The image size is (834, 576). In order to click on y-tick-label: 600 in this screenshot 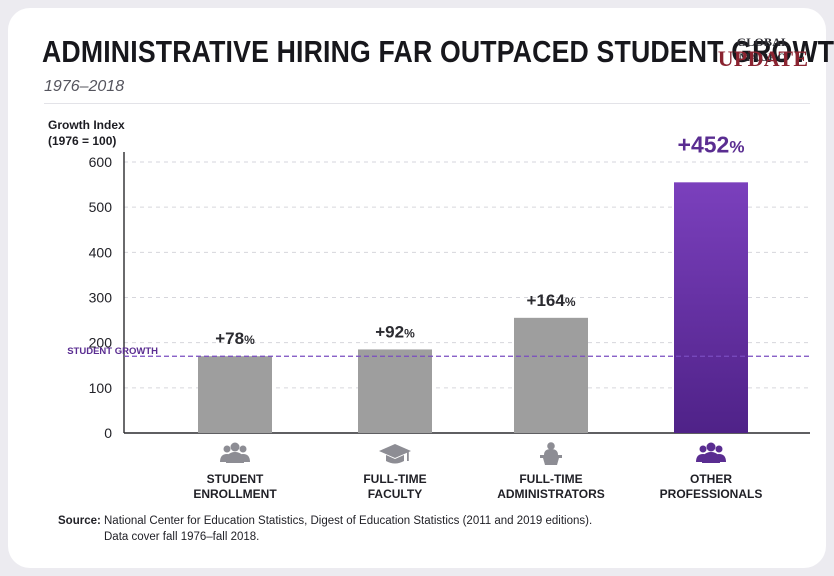, I will do `click(101, 162)`.